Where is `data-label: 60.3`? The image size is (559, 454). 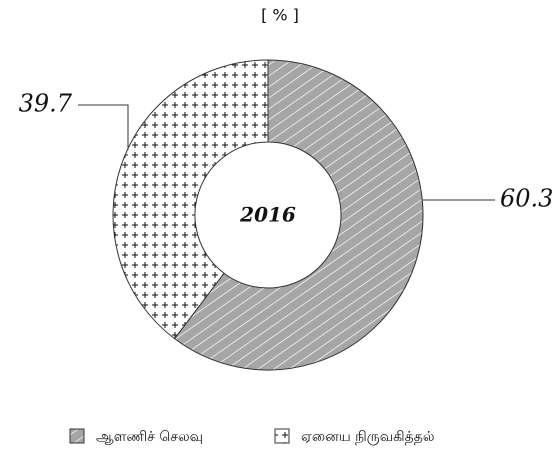 data-label: 60.3 is located at coordinates (526, 199).